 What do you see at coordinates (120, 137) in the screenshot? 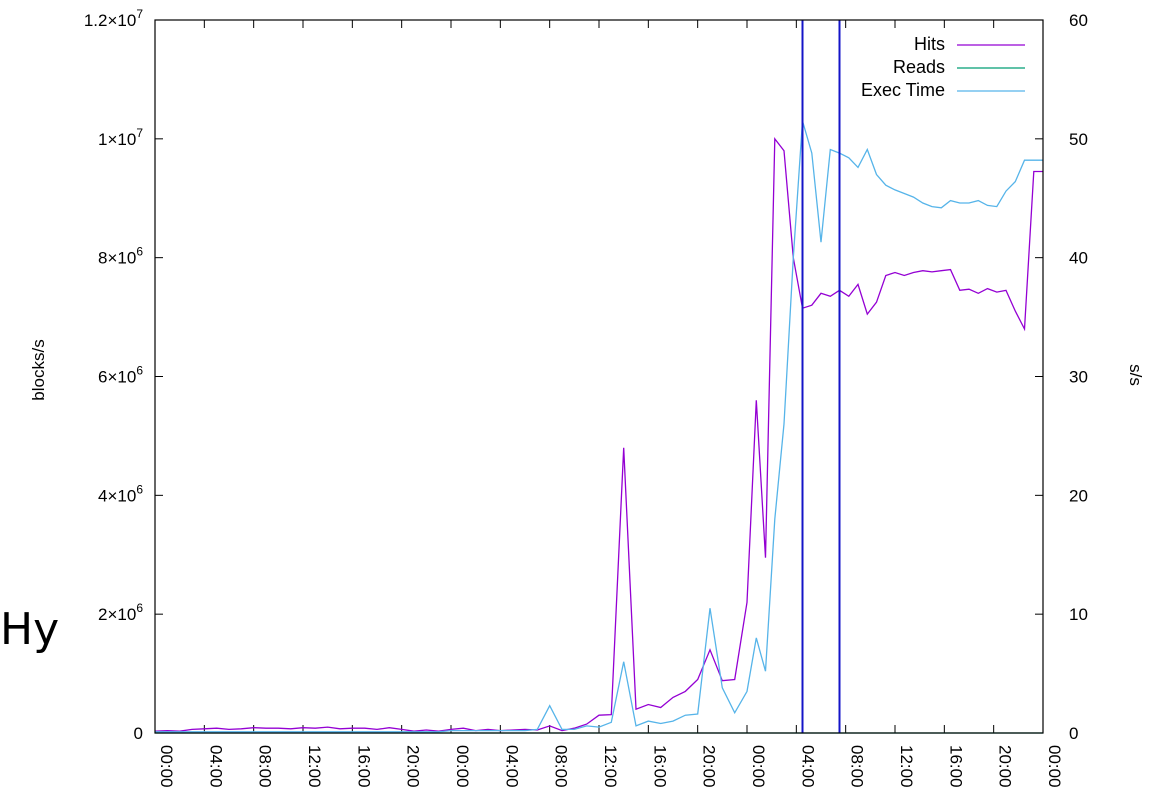
I see `y-tick-label: 1×10⁷` at bounding box center [120, 137].